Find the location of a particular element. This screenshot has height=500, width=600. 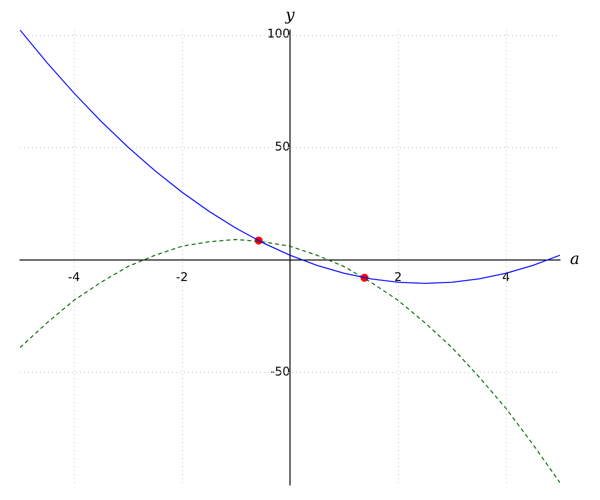

x-tick-label: 2 is located at coordinates (398, 277).